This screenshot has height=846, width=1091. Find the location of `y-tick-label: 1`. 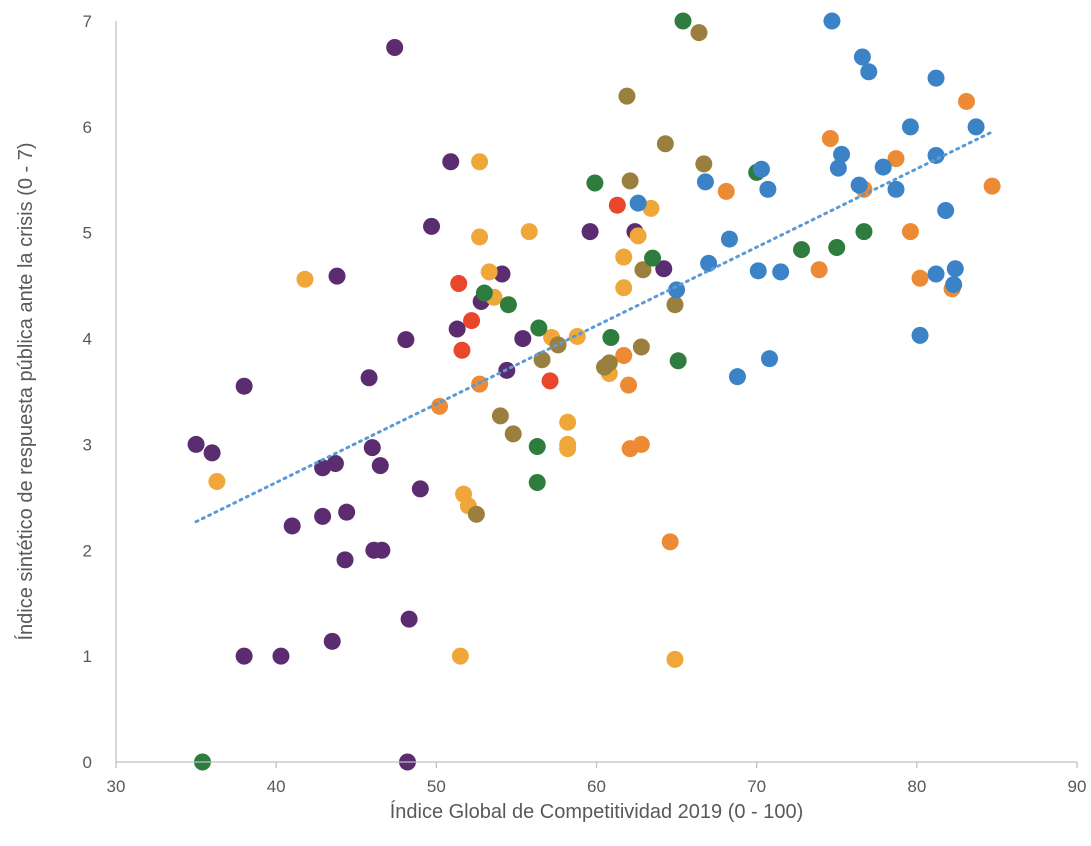

y-tick-label: 1 is located at coordinates (87, 656).